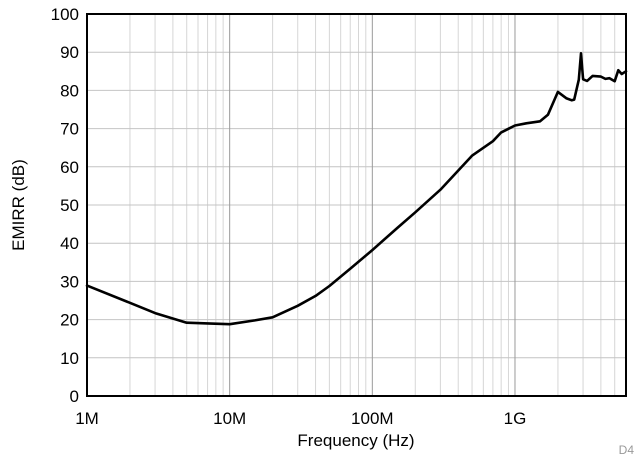 The width and height of the screenshot is (640, 458). I want to click on y-tick-label: 90, so click(69, 52).